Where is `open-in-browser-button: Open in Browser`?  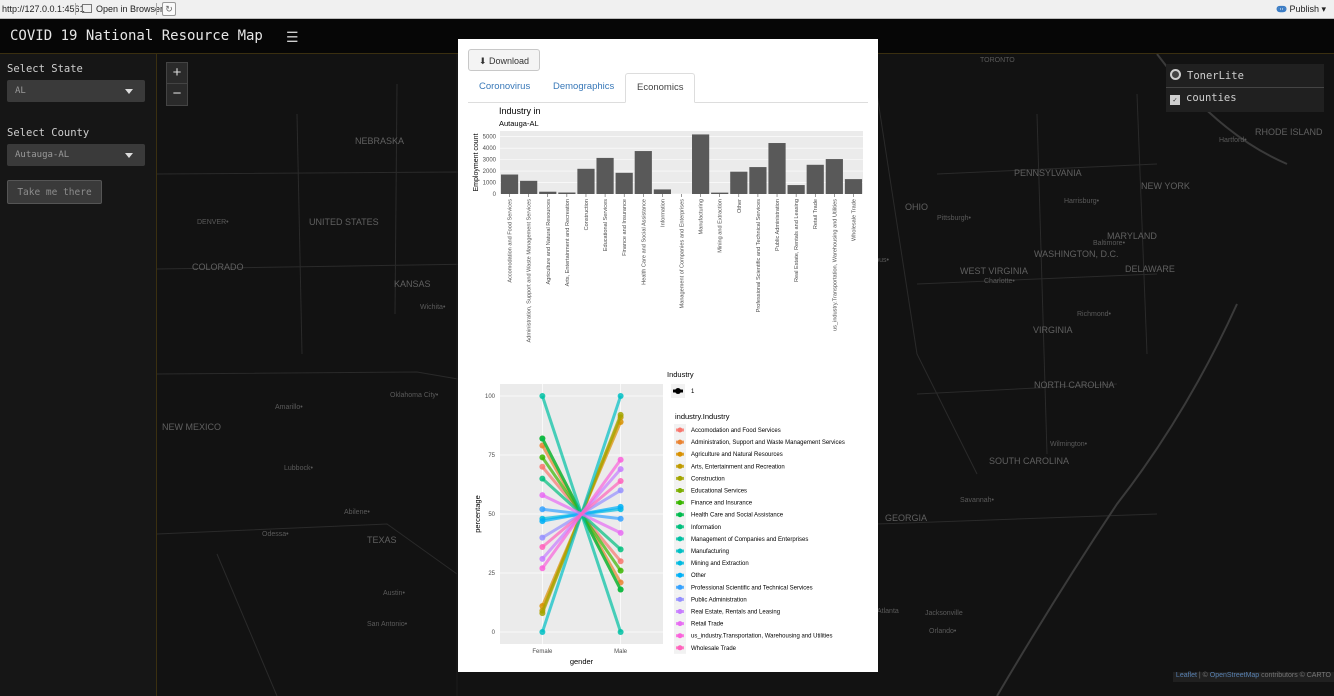
open-in-browser-button: Open in Browser is located at coordinates (122, 9).